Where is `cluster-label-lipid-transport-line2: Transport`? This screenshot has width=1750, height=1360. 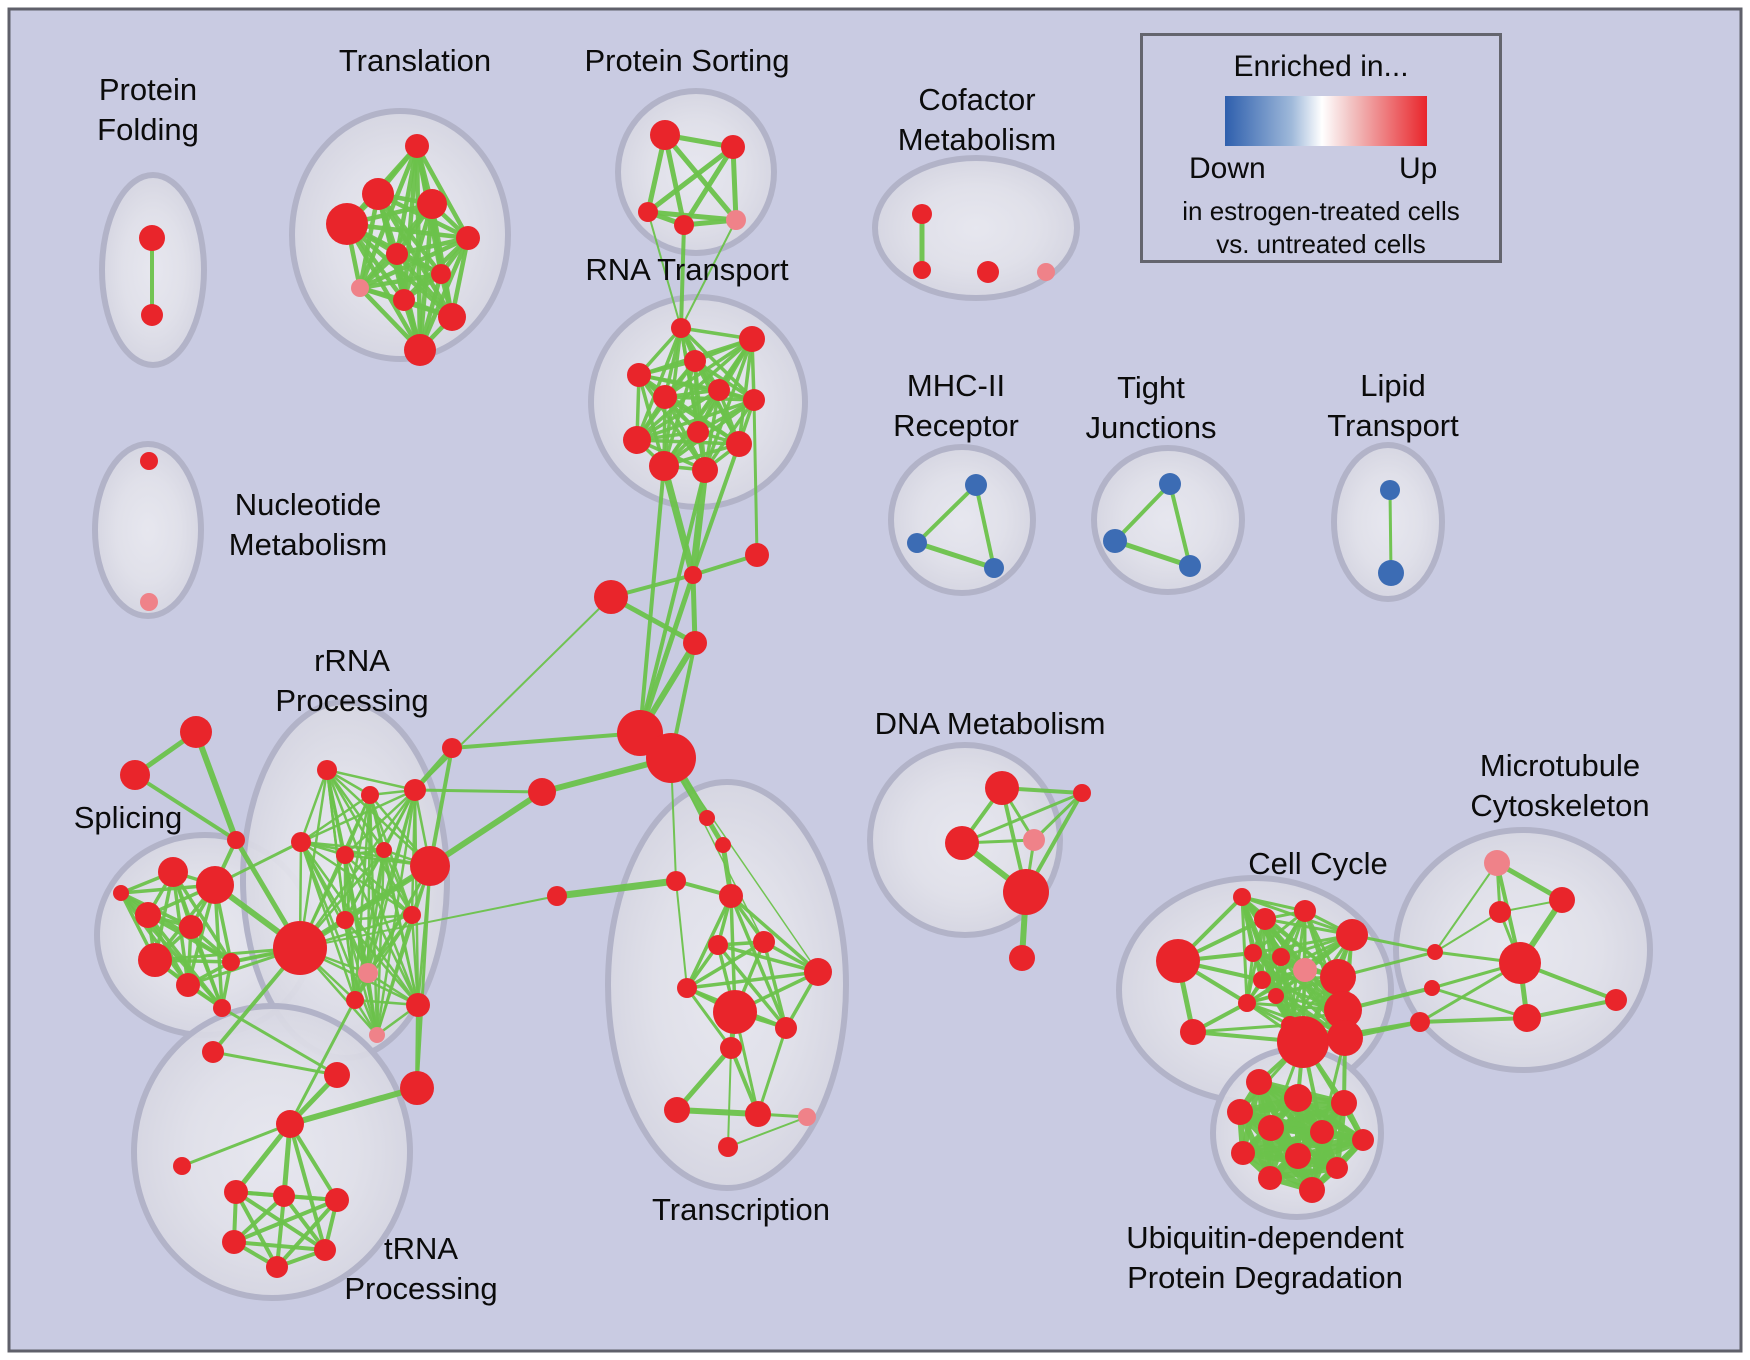 cluster-label-lipid-transport-line2: Transport is located at coordinates (1393, 425).